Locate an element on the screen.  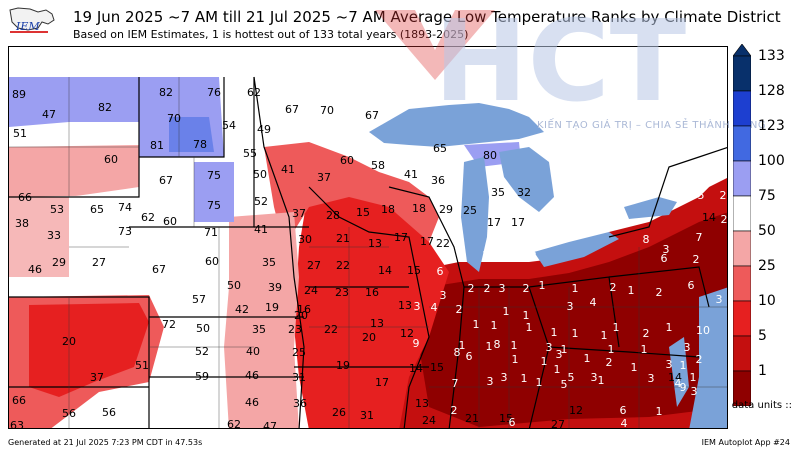
colorbar-tick-label: 50 is located at coordinates (767, 231).